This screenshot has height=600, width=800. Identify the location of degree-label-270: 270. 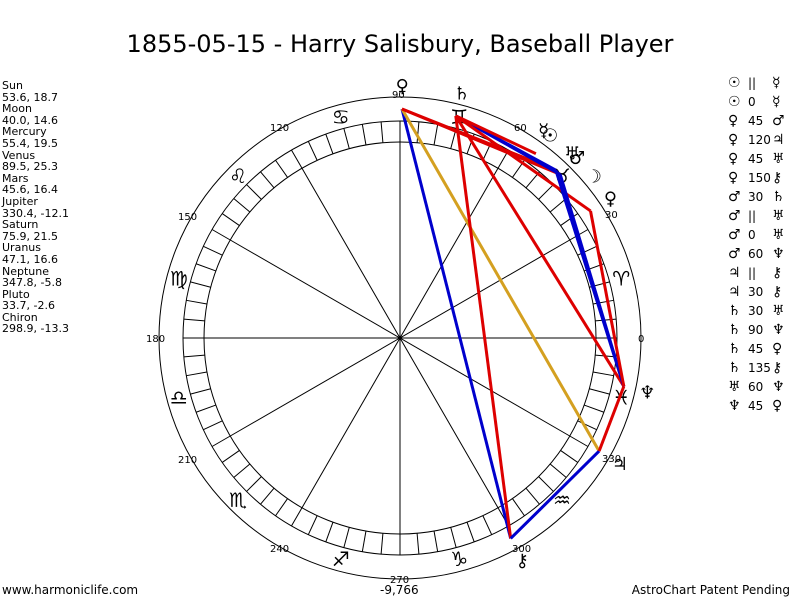
(399, 580).